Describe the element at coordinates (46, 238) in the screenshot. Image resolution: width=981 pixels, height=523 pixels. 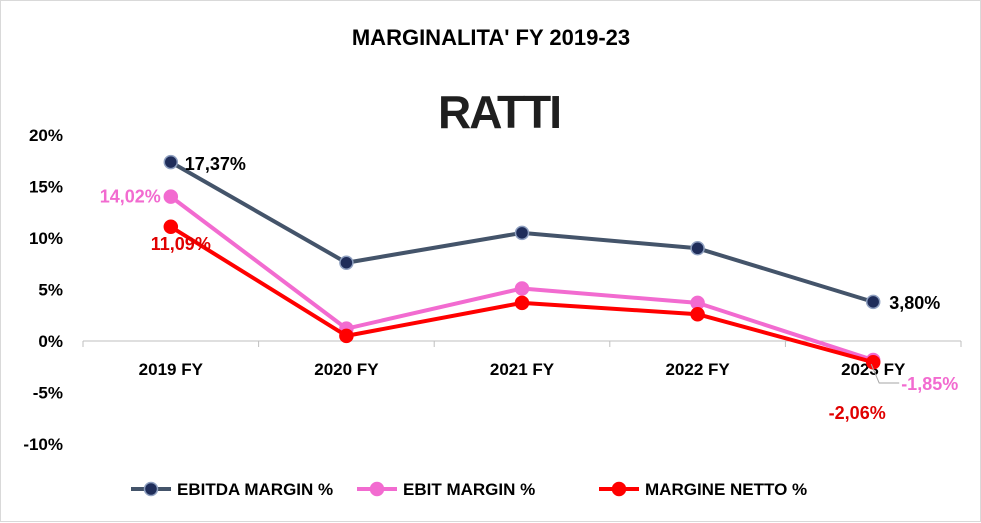
I see `y-tick-label: 10%` at that location.